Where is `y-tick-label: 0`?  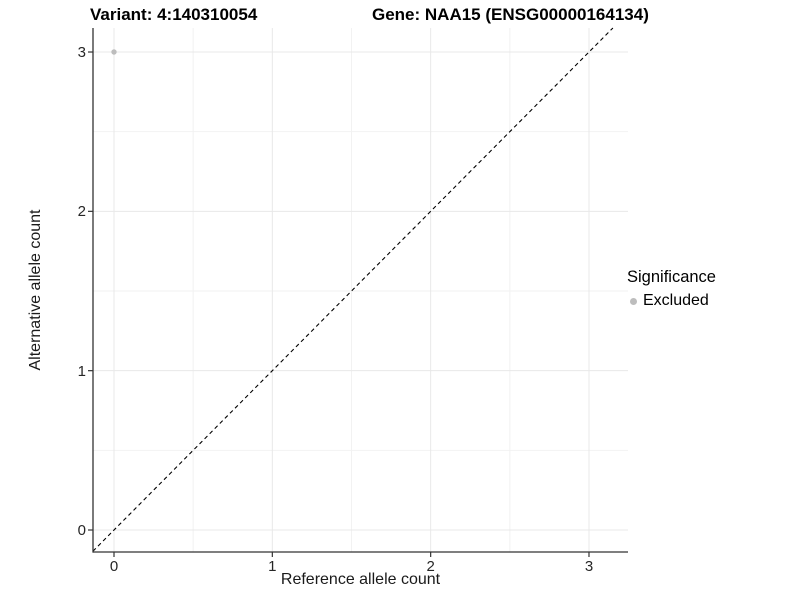 y-tick-label: 0 is located at coordinates (81, 530).